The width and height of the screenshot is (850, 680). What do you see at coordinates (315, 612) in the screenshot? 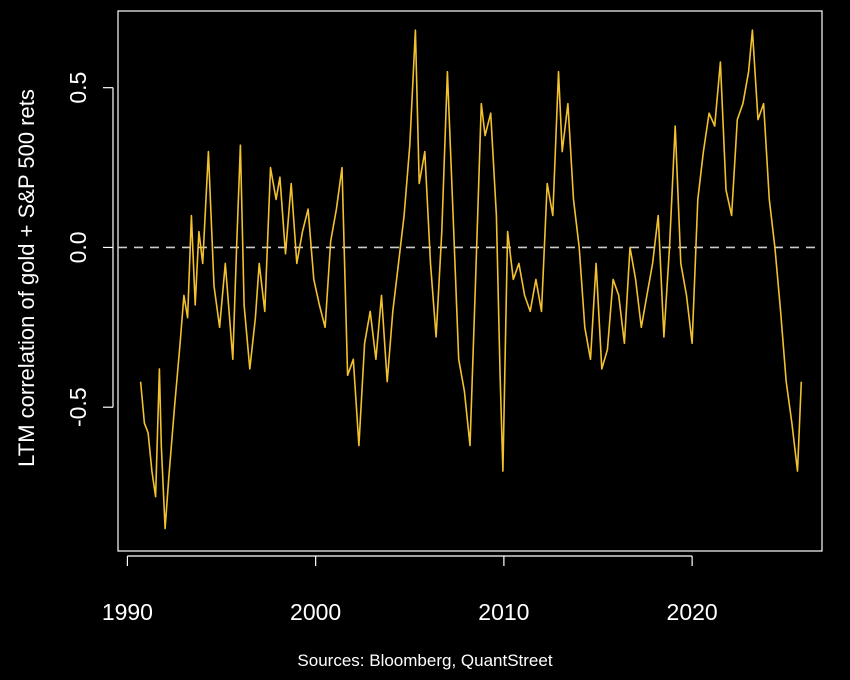
I see `x-tick-label: 2000` at bounding box center [315, 612].